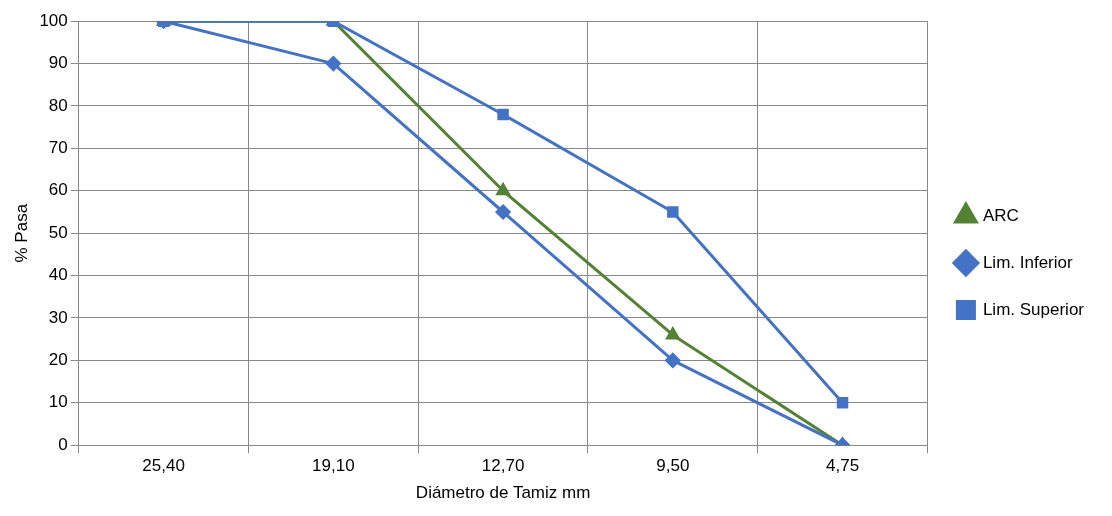  I want to click on y-tick-label: 10, so click(58, 402).